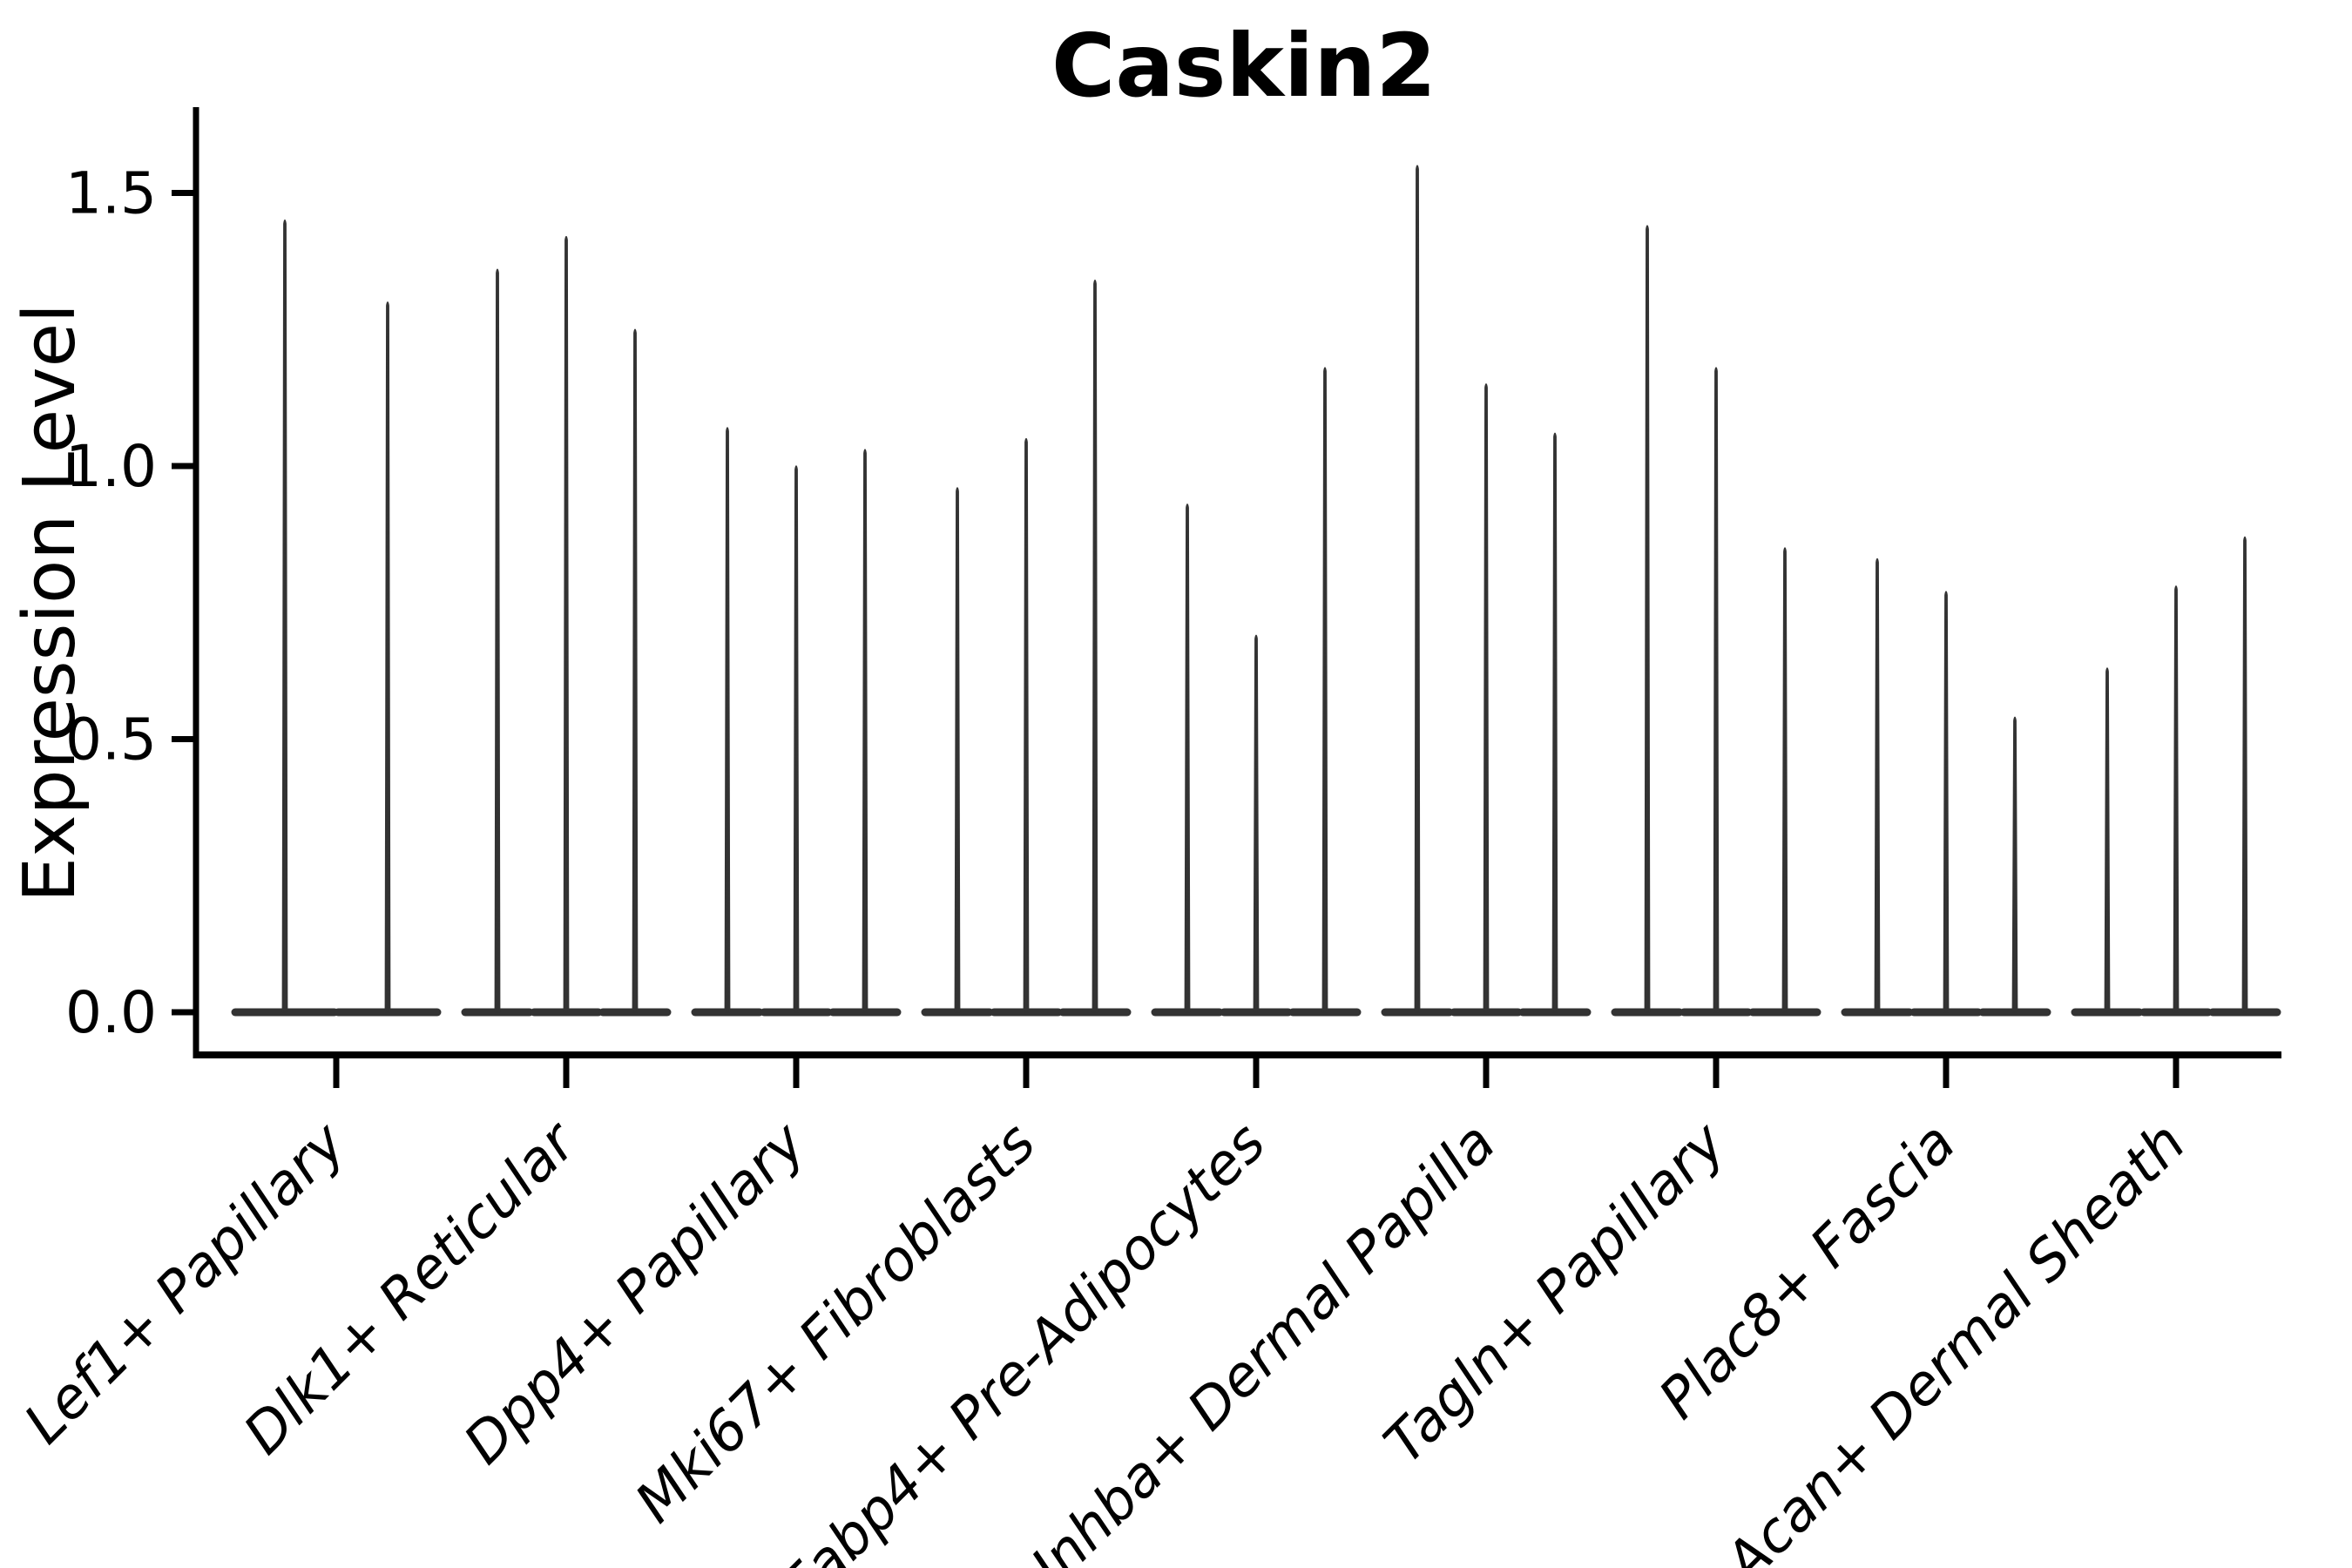 Image resolution: width=2352 pixels, height=1568 pixels. What do you see at coordinates (1243, 66) in the screenshot?
I see `chart-title: Caskin2` at bounding box center [1243, 66].